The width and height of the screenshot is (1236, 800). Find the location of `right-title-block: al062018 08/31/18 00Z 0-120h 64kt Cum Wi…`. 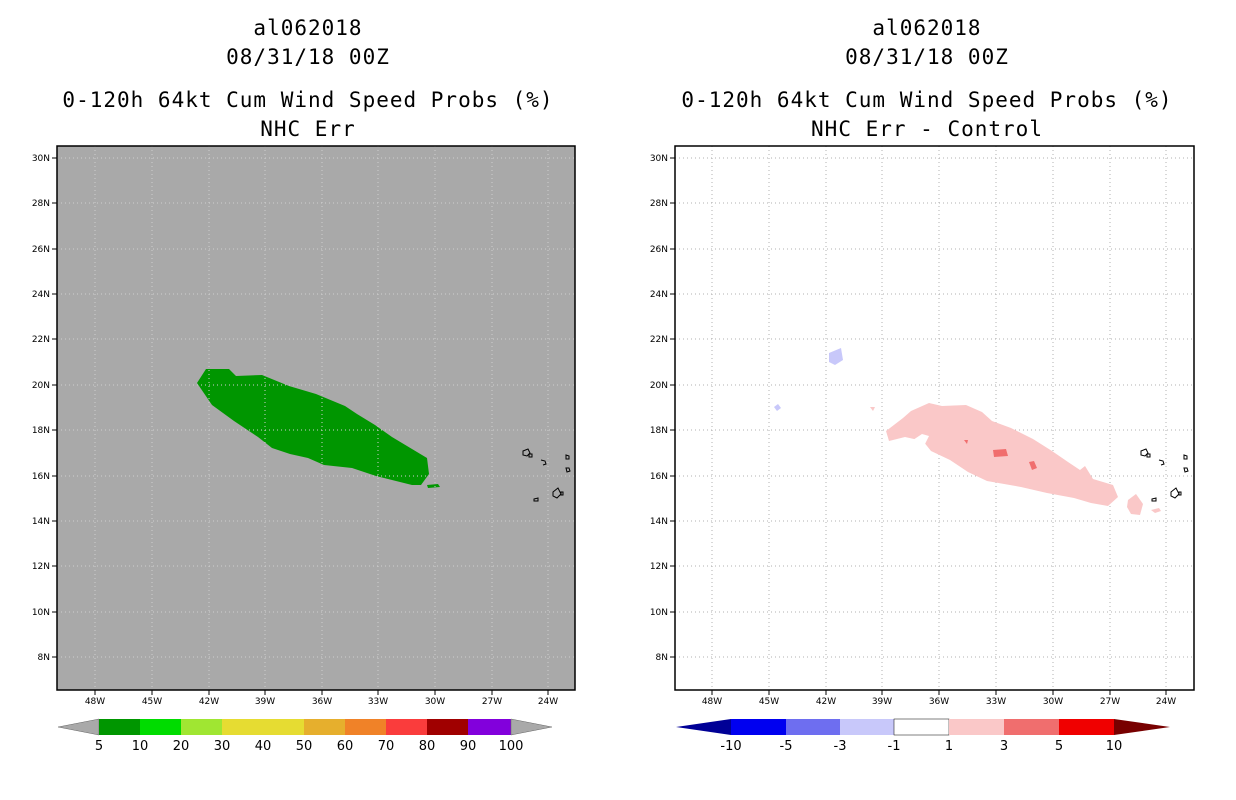

right-title-block: al062018 08/31/18 00Z 0-120h 64kt Cum Wi… is located at coordinates (927, 79).